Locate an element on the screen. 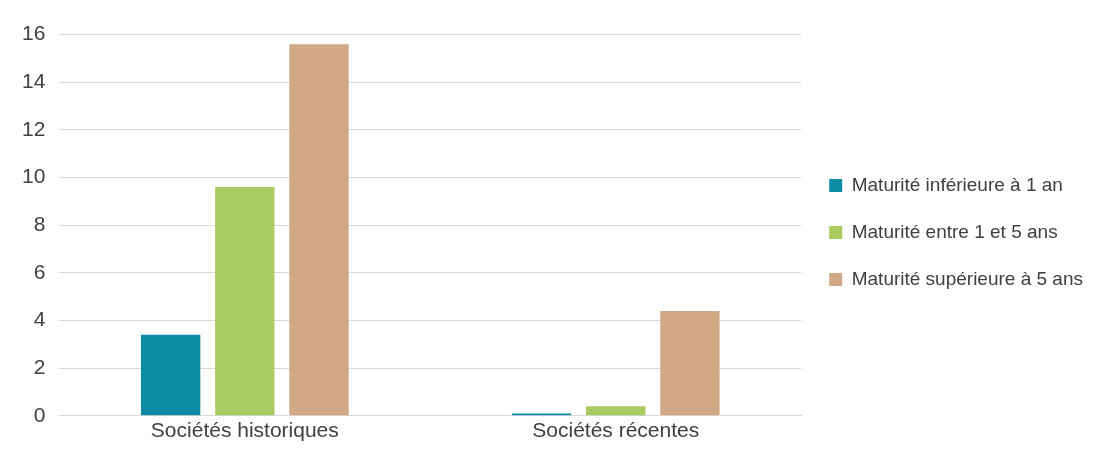  y-tick-label: 14 is located at coordinates (34, 81).